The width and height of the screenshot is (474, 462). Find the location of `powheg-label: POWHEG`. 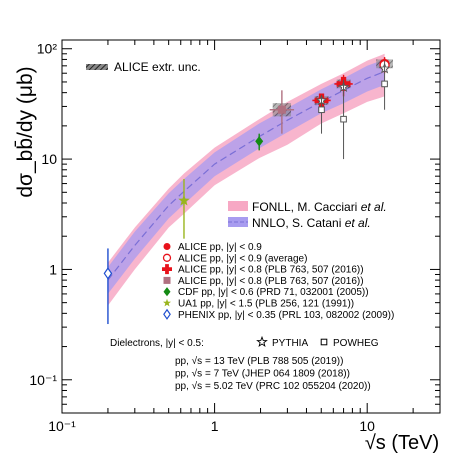

powheg-label: POWHEG is located at coordinates (356, 343).